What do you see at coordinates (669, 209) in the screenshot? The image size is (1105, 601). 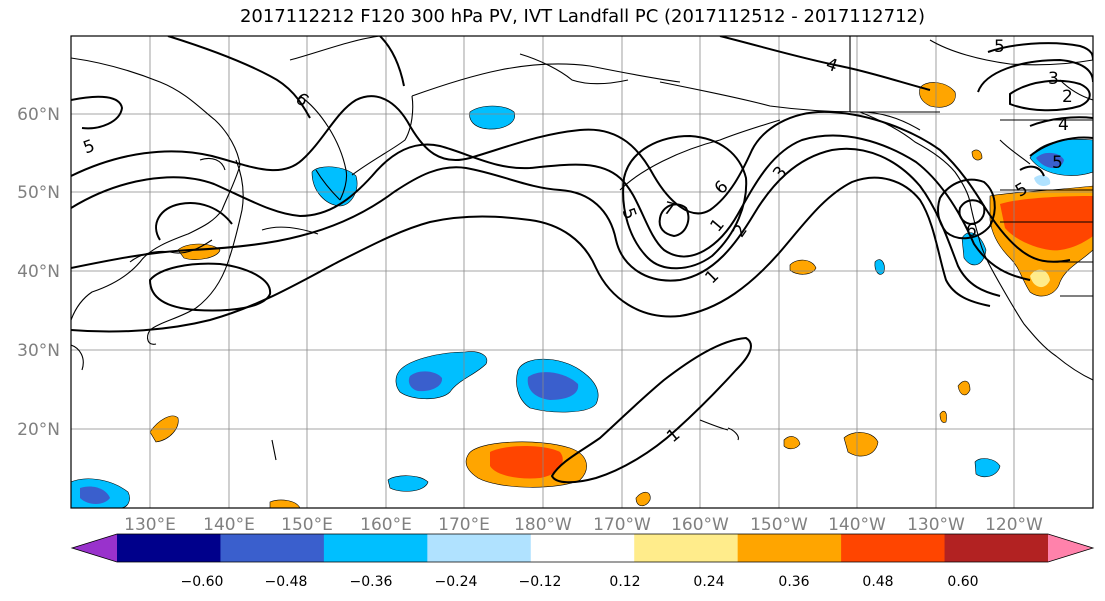 I see `contour-label: 7` at bounding box center [669, 209].